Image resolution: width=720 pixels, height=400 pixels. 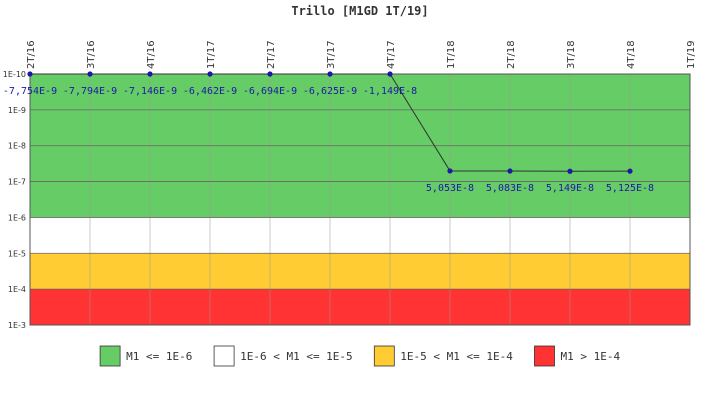 What do you see at coordinates (359, 11) in the screenshot?
I see `chart-title: Trillo [M1GD 1T/19]` at bounding box center [359, 11].